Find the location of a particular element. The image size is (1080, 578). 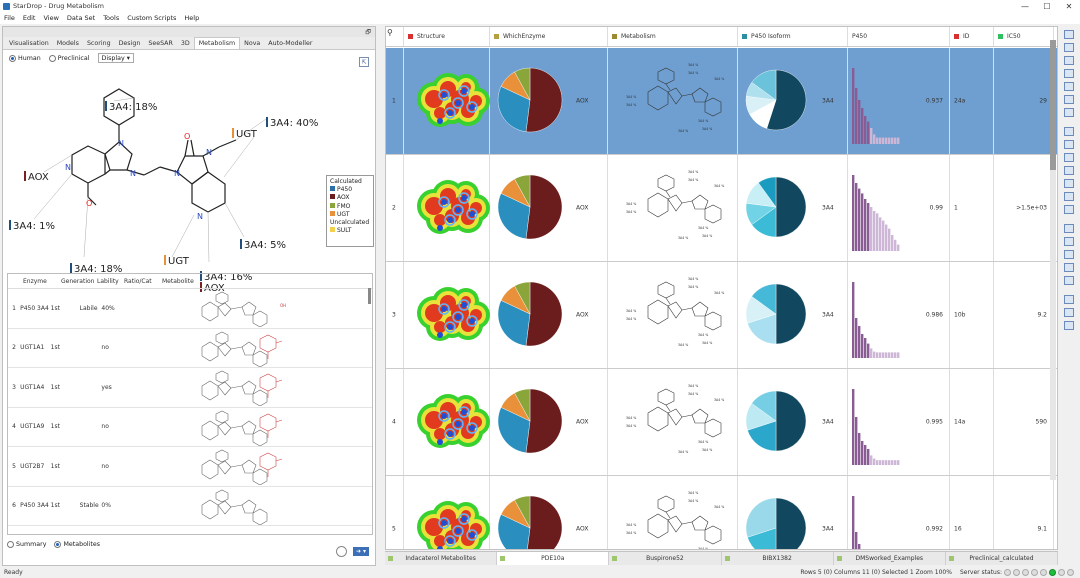

minimize-button: — is located at coordinates (1025, 6).